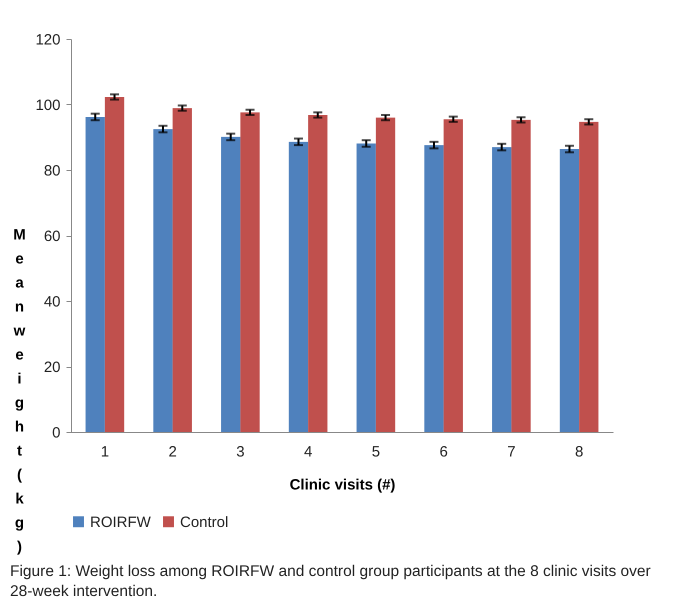  What do you see at coordinates (172, 452) in the screenshot?
I see `x-tick-label: 2` at bounding box center [172, 452].